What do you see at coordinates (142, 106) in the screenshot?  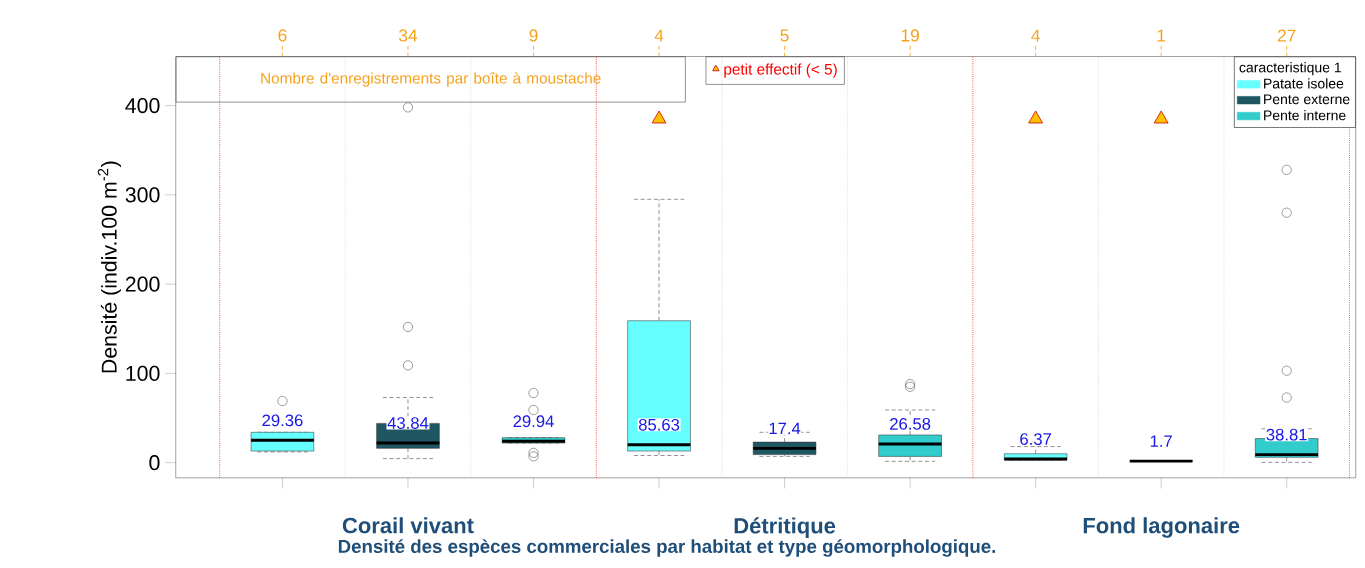 I see `y-tick-label: 400` at bounding box center [142, 106].